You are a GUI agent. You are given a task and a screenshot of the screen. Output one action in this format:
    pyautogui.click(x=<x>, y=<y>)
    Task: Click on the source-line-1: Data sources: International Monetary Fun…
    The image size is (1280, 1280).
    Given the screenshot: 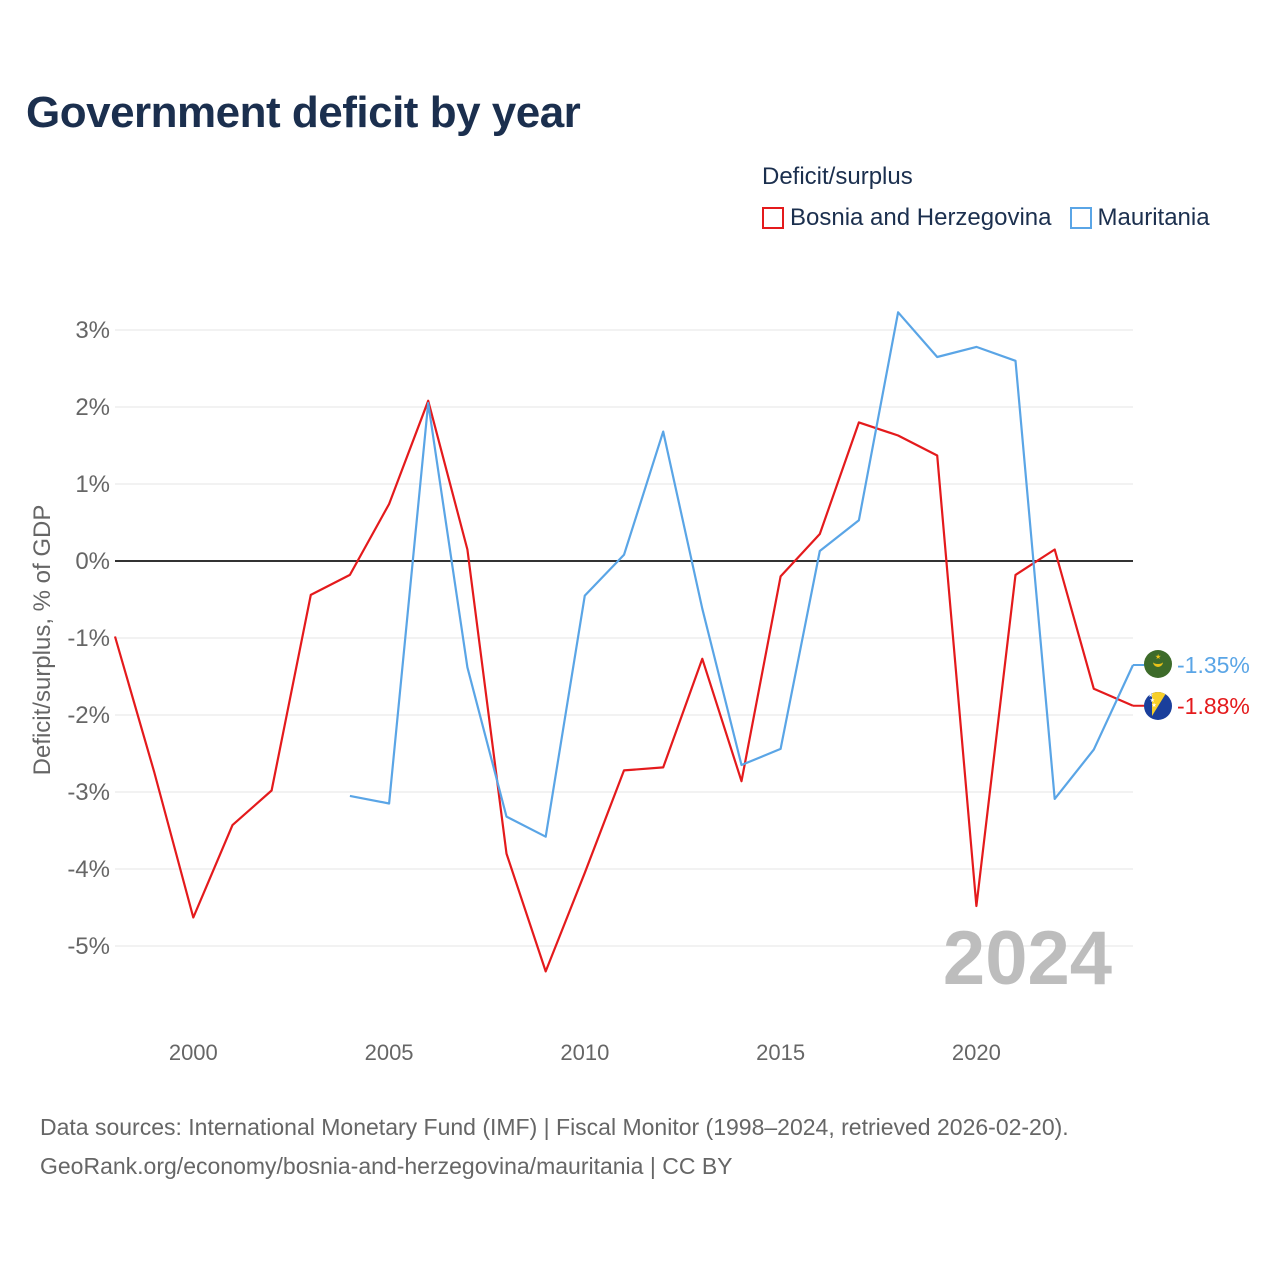 What is the action you would take?
    pyautogui.click(x=554, y=1127)
    